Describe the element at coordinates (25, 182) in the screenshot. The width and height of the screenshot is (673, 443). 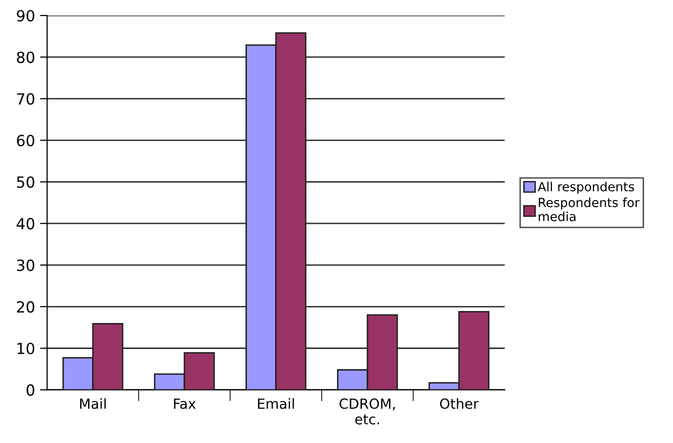
I see `y-tick-label: 50` at that location.